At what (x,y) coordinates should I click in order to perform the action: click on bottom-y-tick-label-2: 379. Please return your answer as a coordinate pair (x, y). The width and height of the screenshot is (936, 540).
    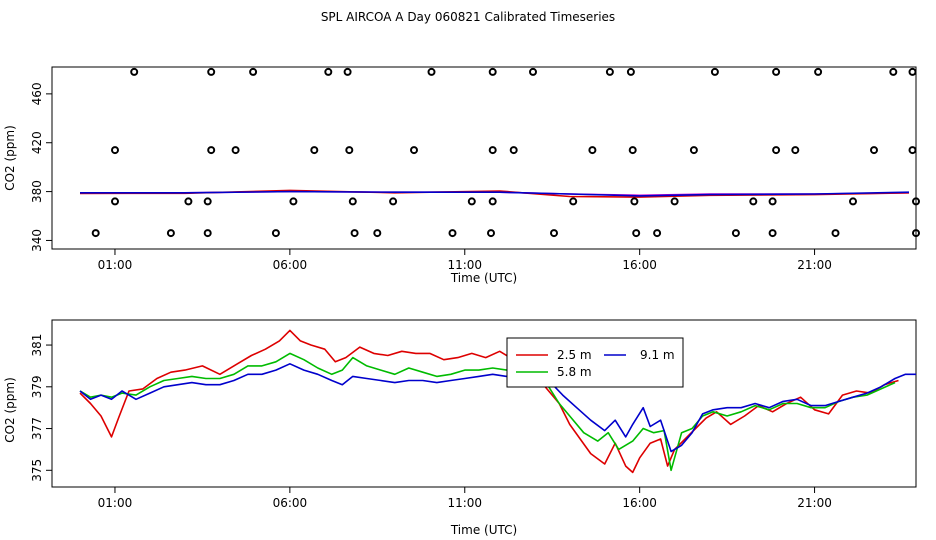
    Looking at the image, I should click on (37, 386).